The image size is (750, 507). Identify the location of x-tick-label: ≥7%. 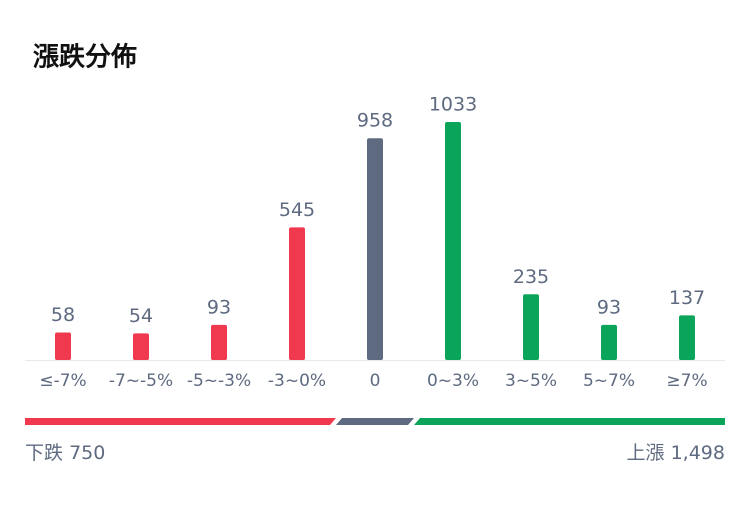
(686, 381).